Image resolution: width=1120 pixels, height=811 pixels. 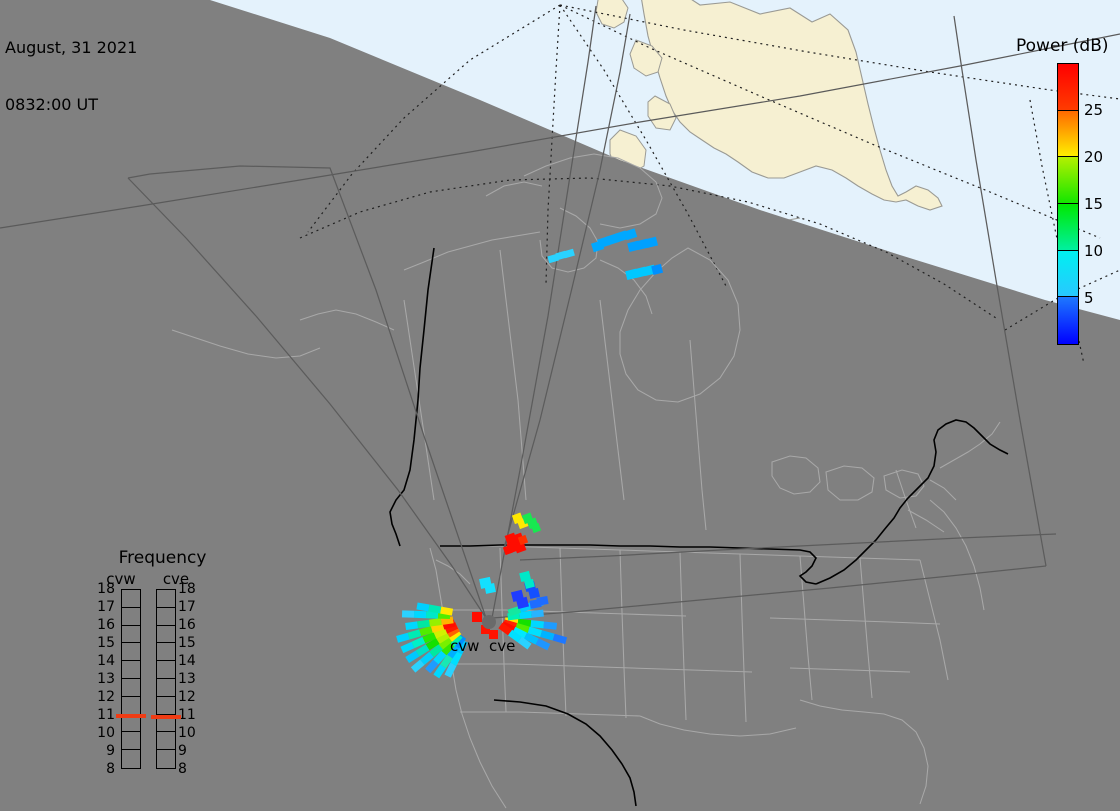 What do you see at coordinates (1094, 157) in the screenshot?
I see `colorbar-tick-20: 20` at bounding box center [1094, 157].